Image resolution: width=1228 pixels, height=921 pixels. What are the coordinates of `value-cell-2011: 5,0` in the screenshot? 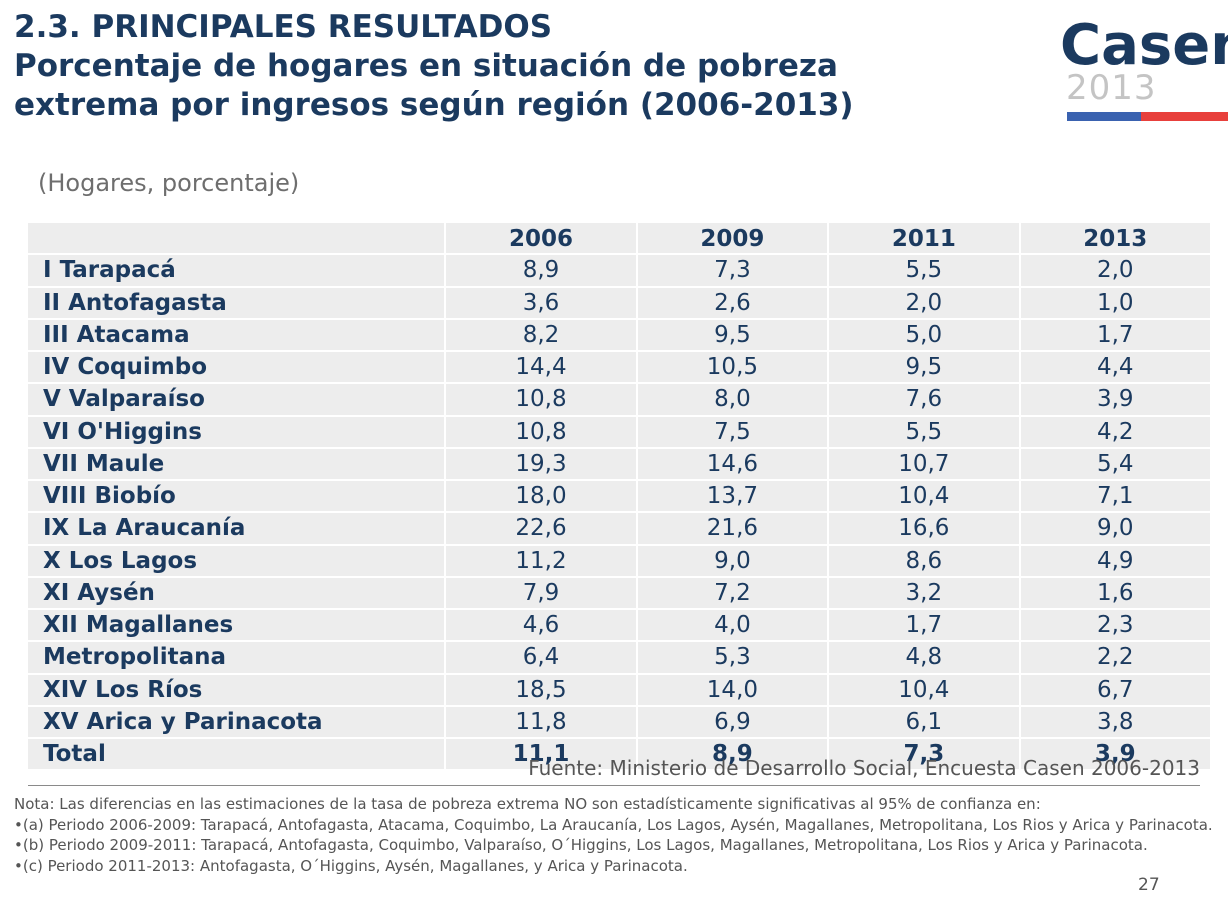 It's located at (924, 335).